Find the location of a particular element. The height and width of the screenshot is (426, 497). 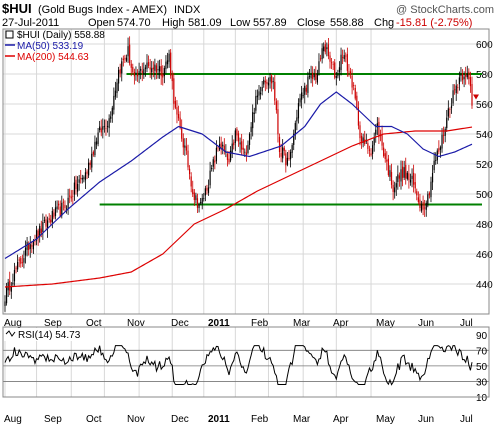

rsi-line is located at coordinates (238, 365).